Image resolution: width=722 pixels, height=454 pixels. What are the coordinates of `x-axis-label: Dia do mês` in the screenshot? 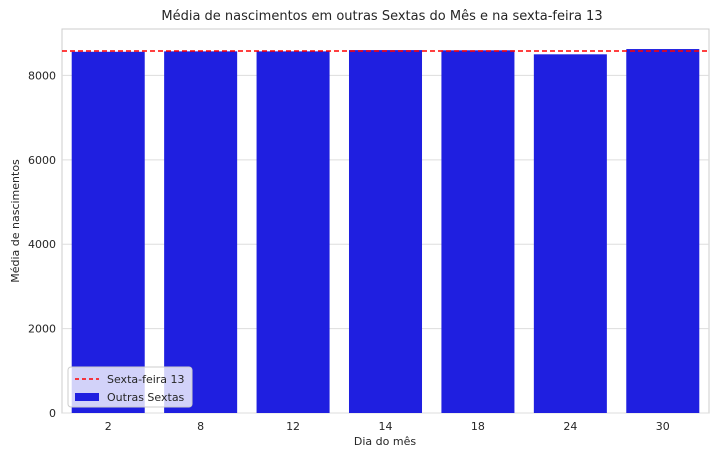 It's located at (385, 441).